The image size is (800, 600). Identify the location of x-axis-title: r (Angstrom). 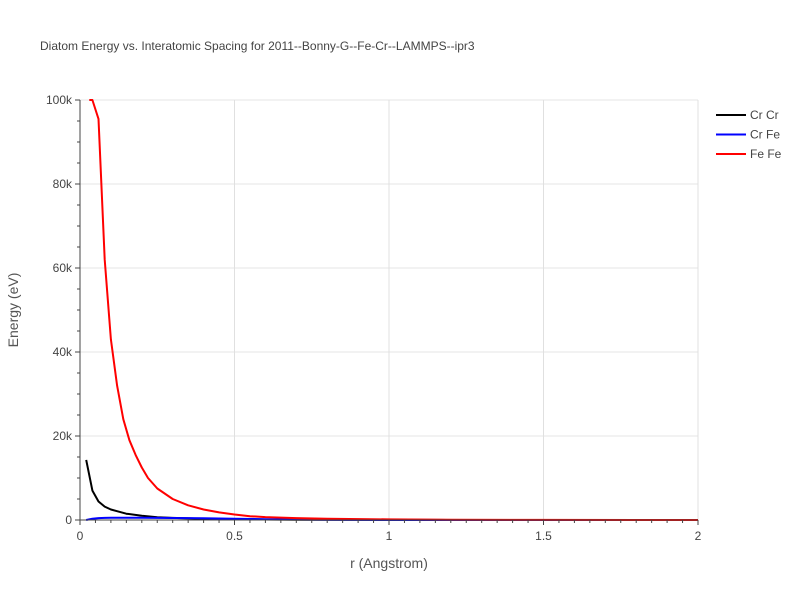
(389, 563).